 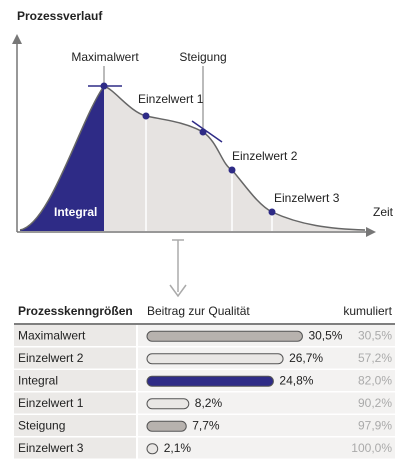 I want to click on cumulative-label: 100,0%, so click(x=371, y=448).